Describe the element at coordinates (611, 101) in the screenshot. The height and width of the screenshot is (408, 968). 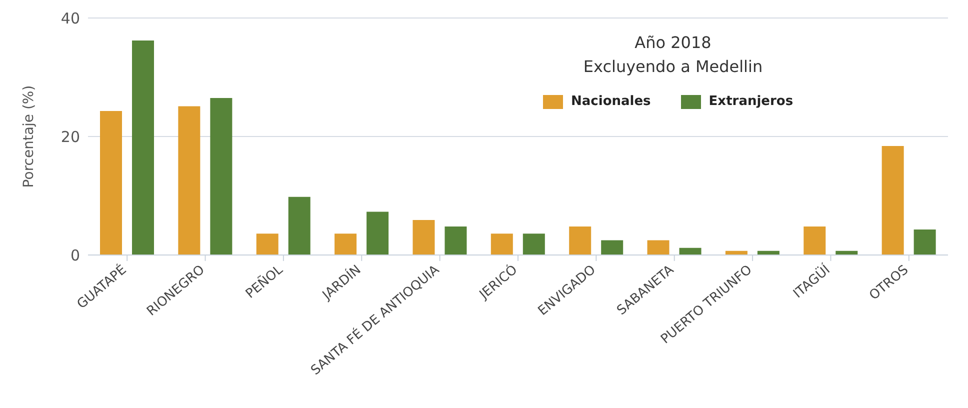
I see `legend-label: Nacionales` at that location.